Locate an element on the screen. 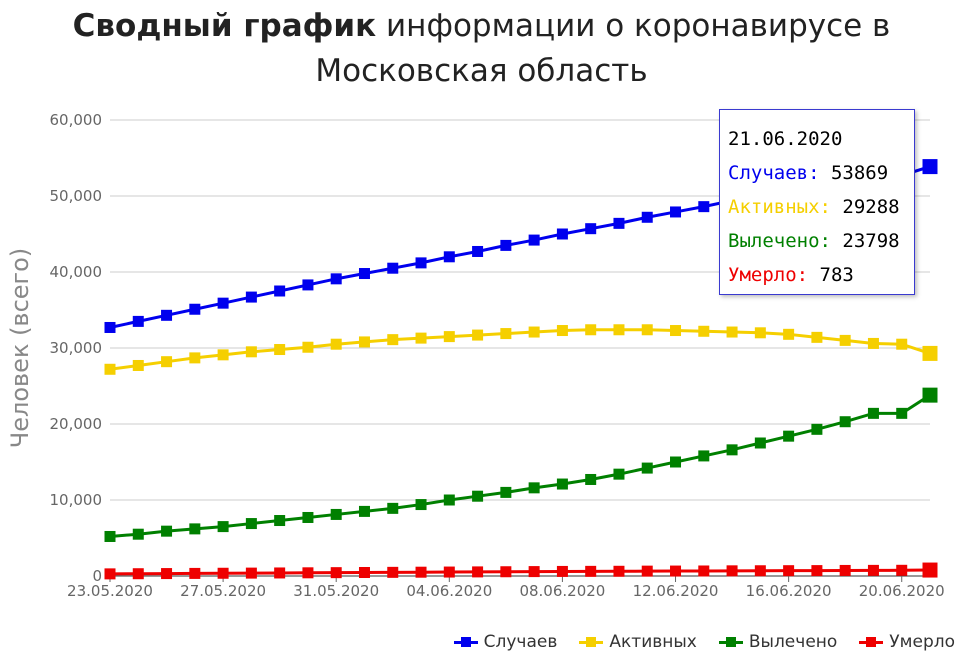 The width and height of the screenshot is (963, 656). chart-title-rest: информации о коронавирусе в is located at coordinates (638, 26).